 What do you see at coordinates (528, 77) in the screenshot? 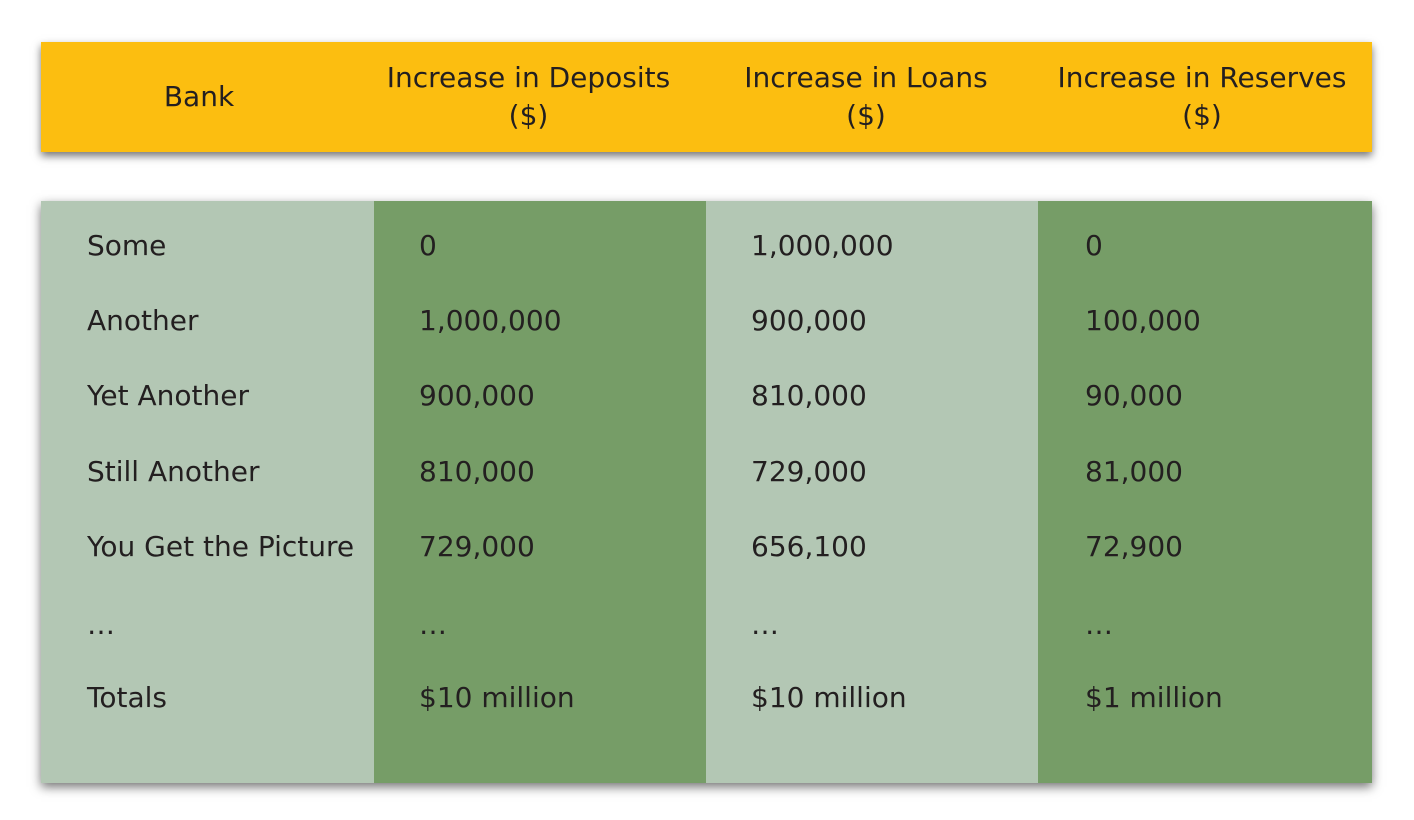
I see `header-deposits-label: Increase in Deposits` at bounding box center [528, 77].